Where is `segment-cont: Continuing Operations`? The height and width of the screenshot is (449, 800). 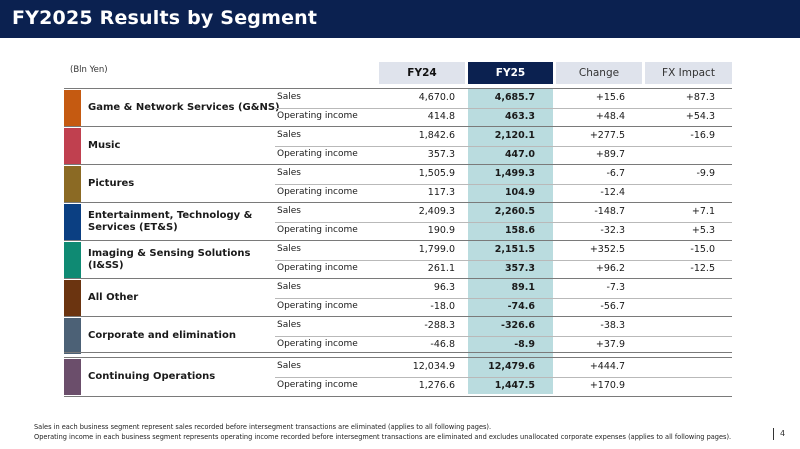 segment-cont: Continuing Operations is located at coordinates (398, 377).